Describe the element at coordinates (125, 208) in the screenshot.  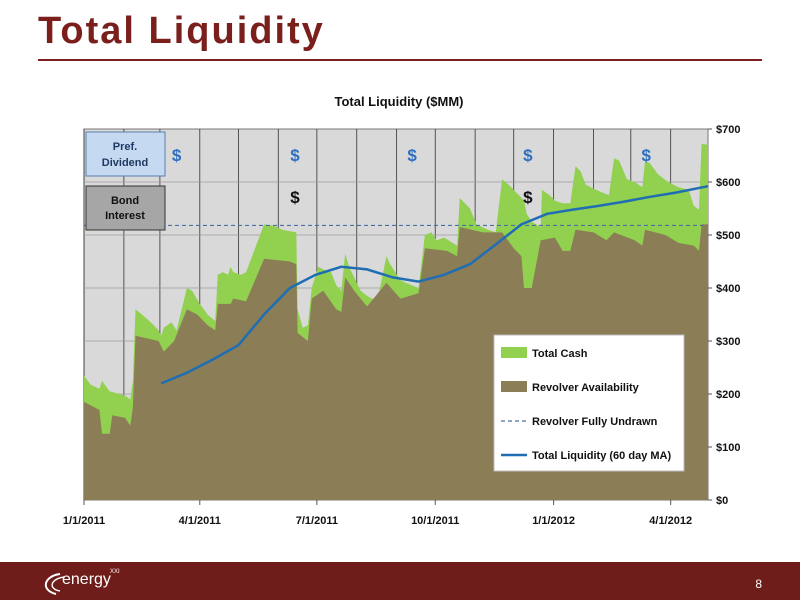
I see `bond-interest-box: Bond Interest` at that location.